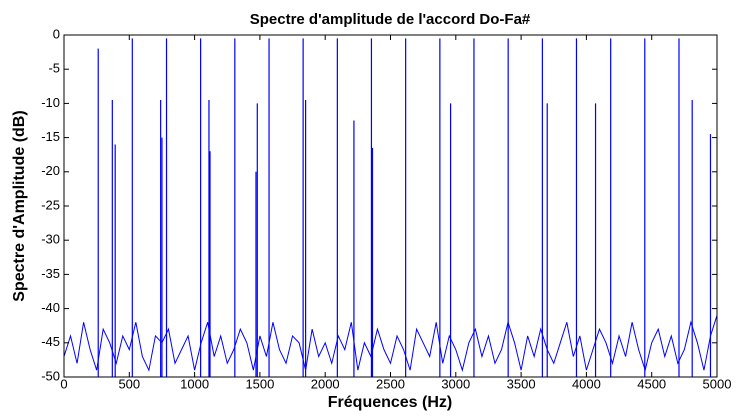 This screenshot has height=419, width=750. What do you see at coordinates (586, 383) in the screenshot?
I see `x-tick-label: 4000` at bounding box center [586, 383].